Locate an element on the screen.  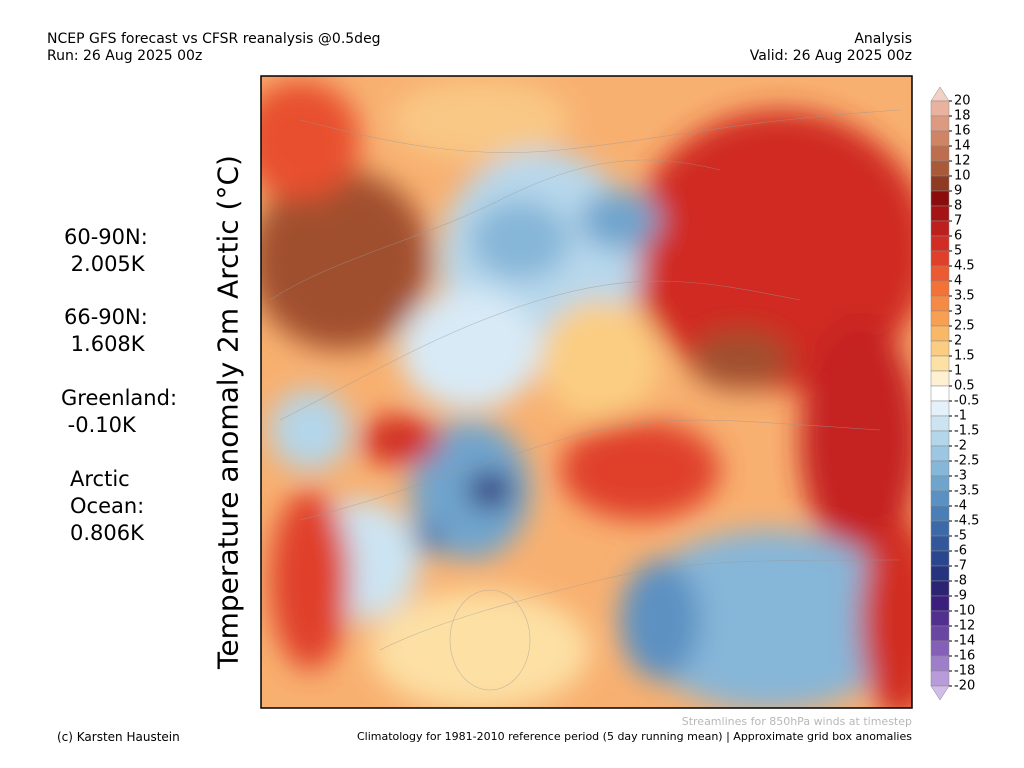
stat-label: Arctic is located at coordinates (100, 479).